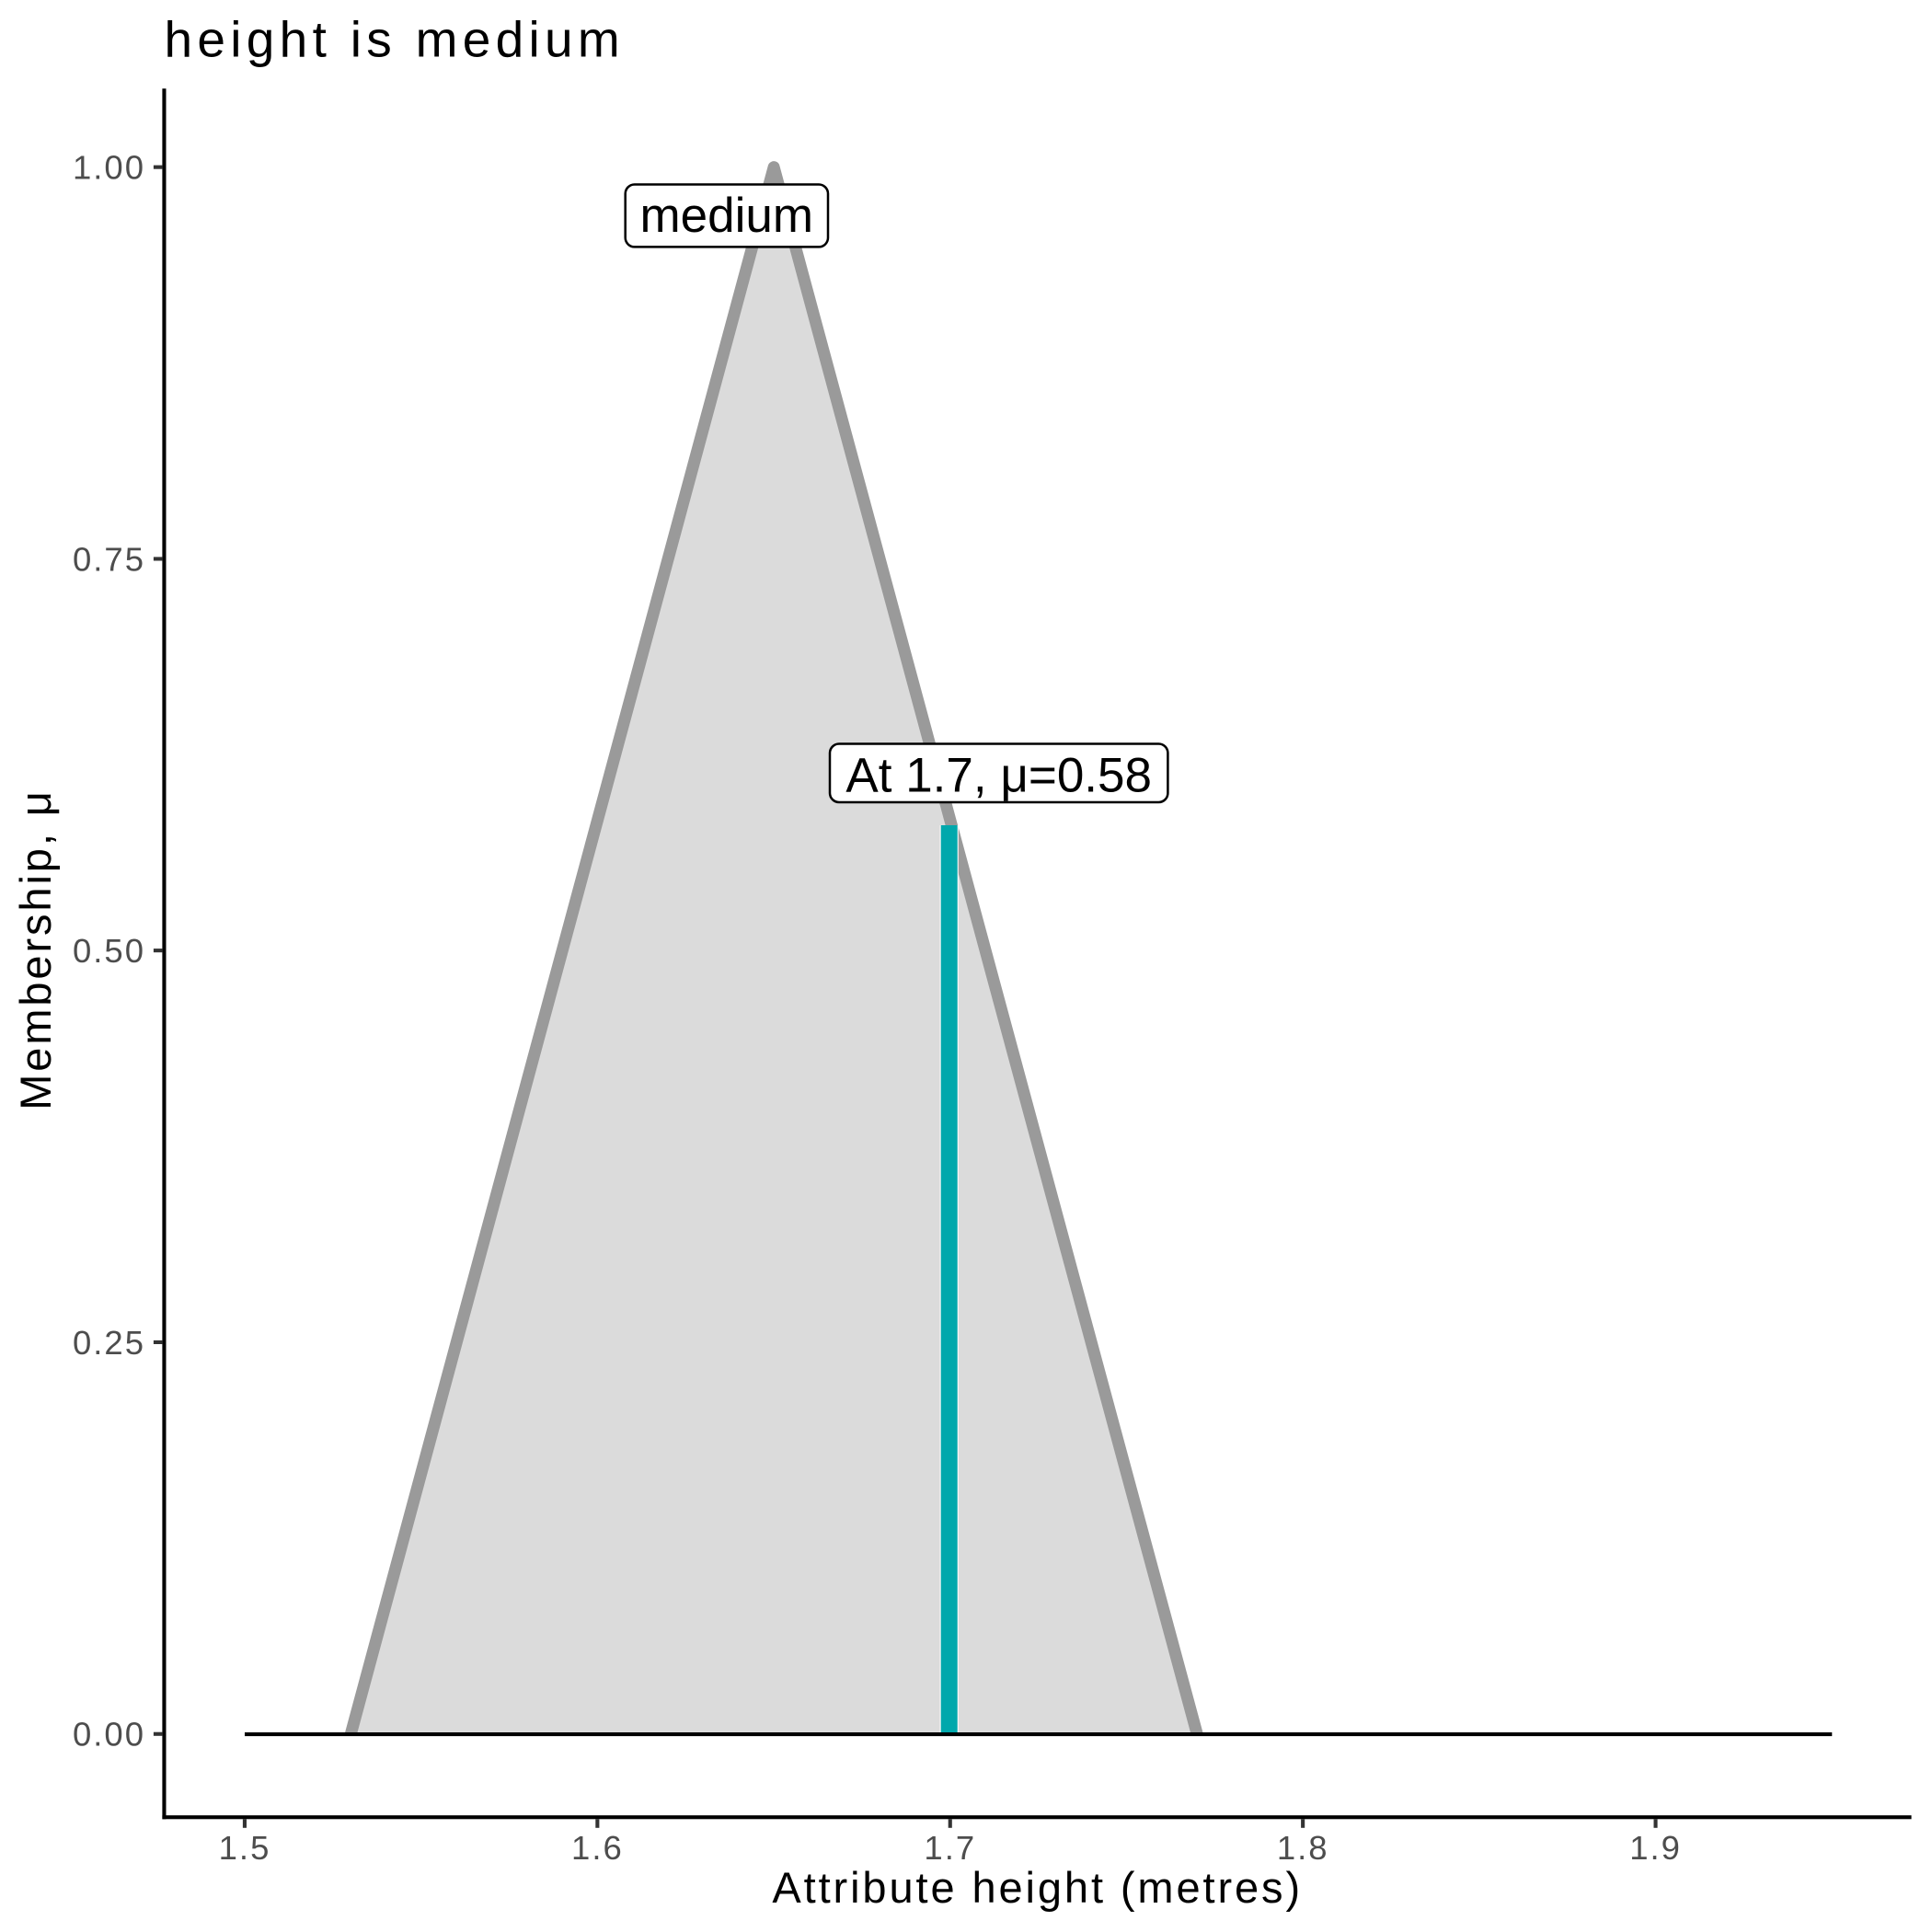 The height and width of the screenshot is (1932, 1932). I want to click on svg-text: 1.8, so click(1303, 1848).